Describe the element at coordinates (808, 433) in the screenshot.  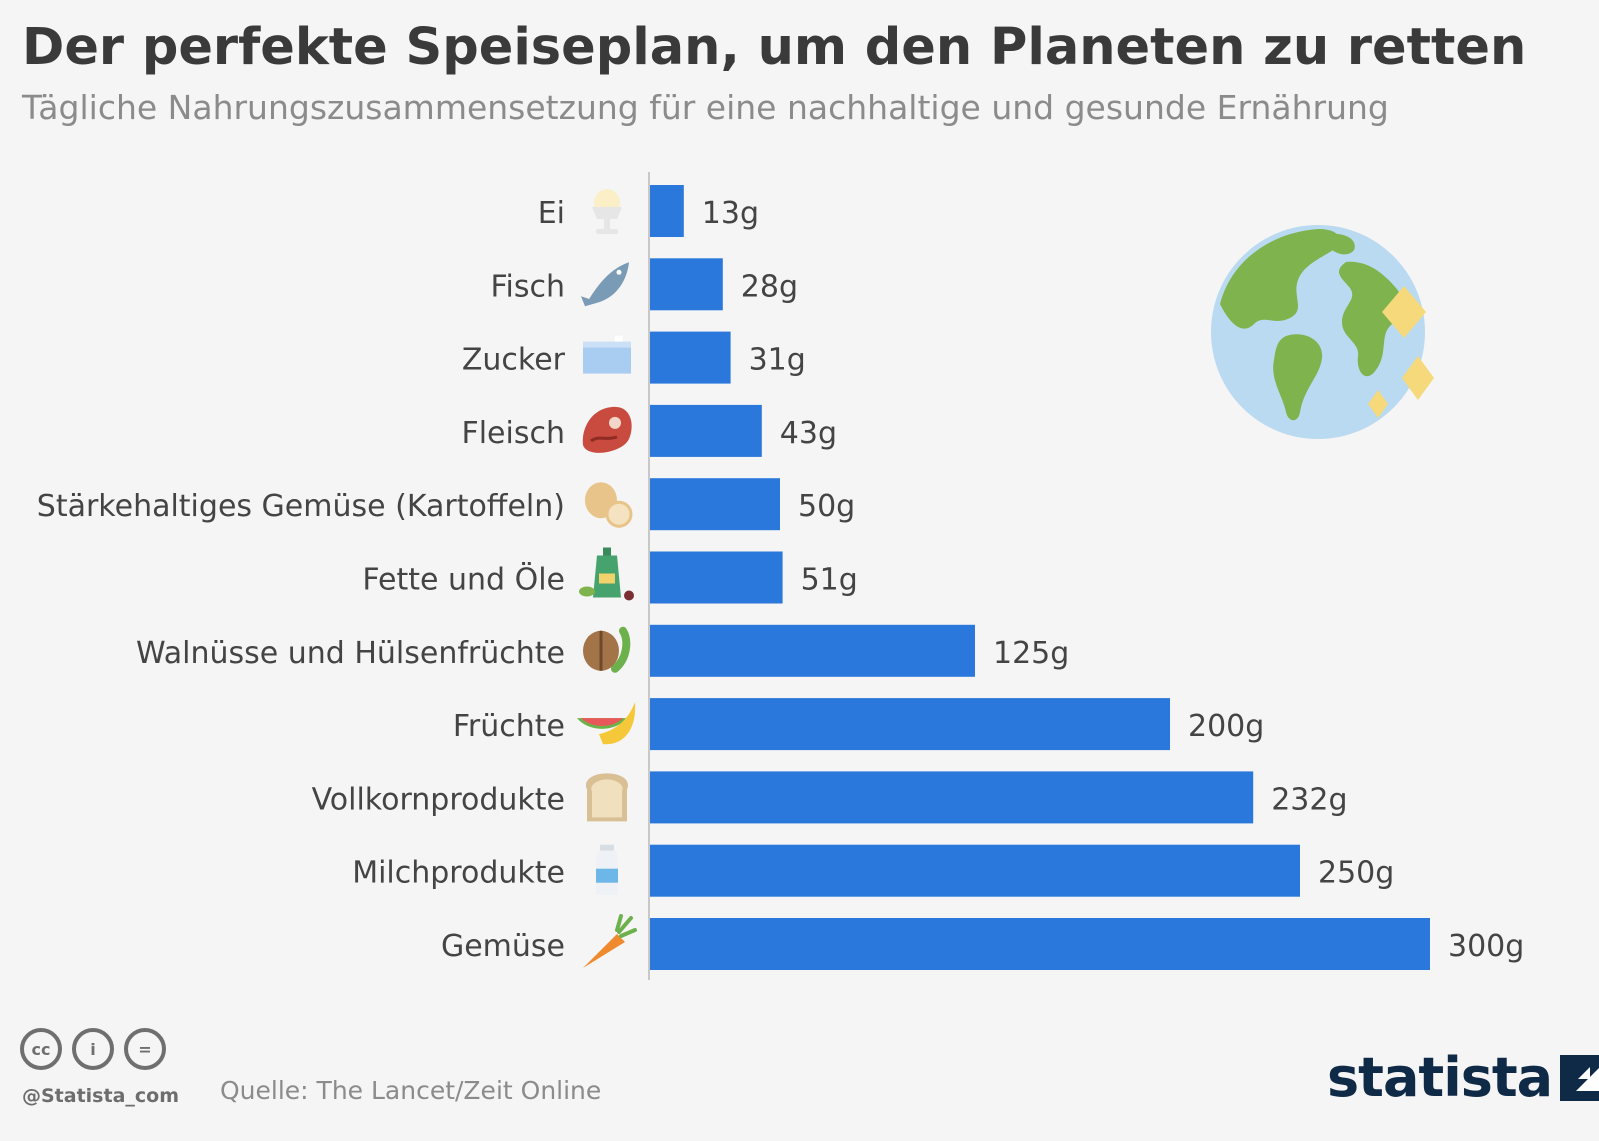
I see `value-label: 43g` at that location.